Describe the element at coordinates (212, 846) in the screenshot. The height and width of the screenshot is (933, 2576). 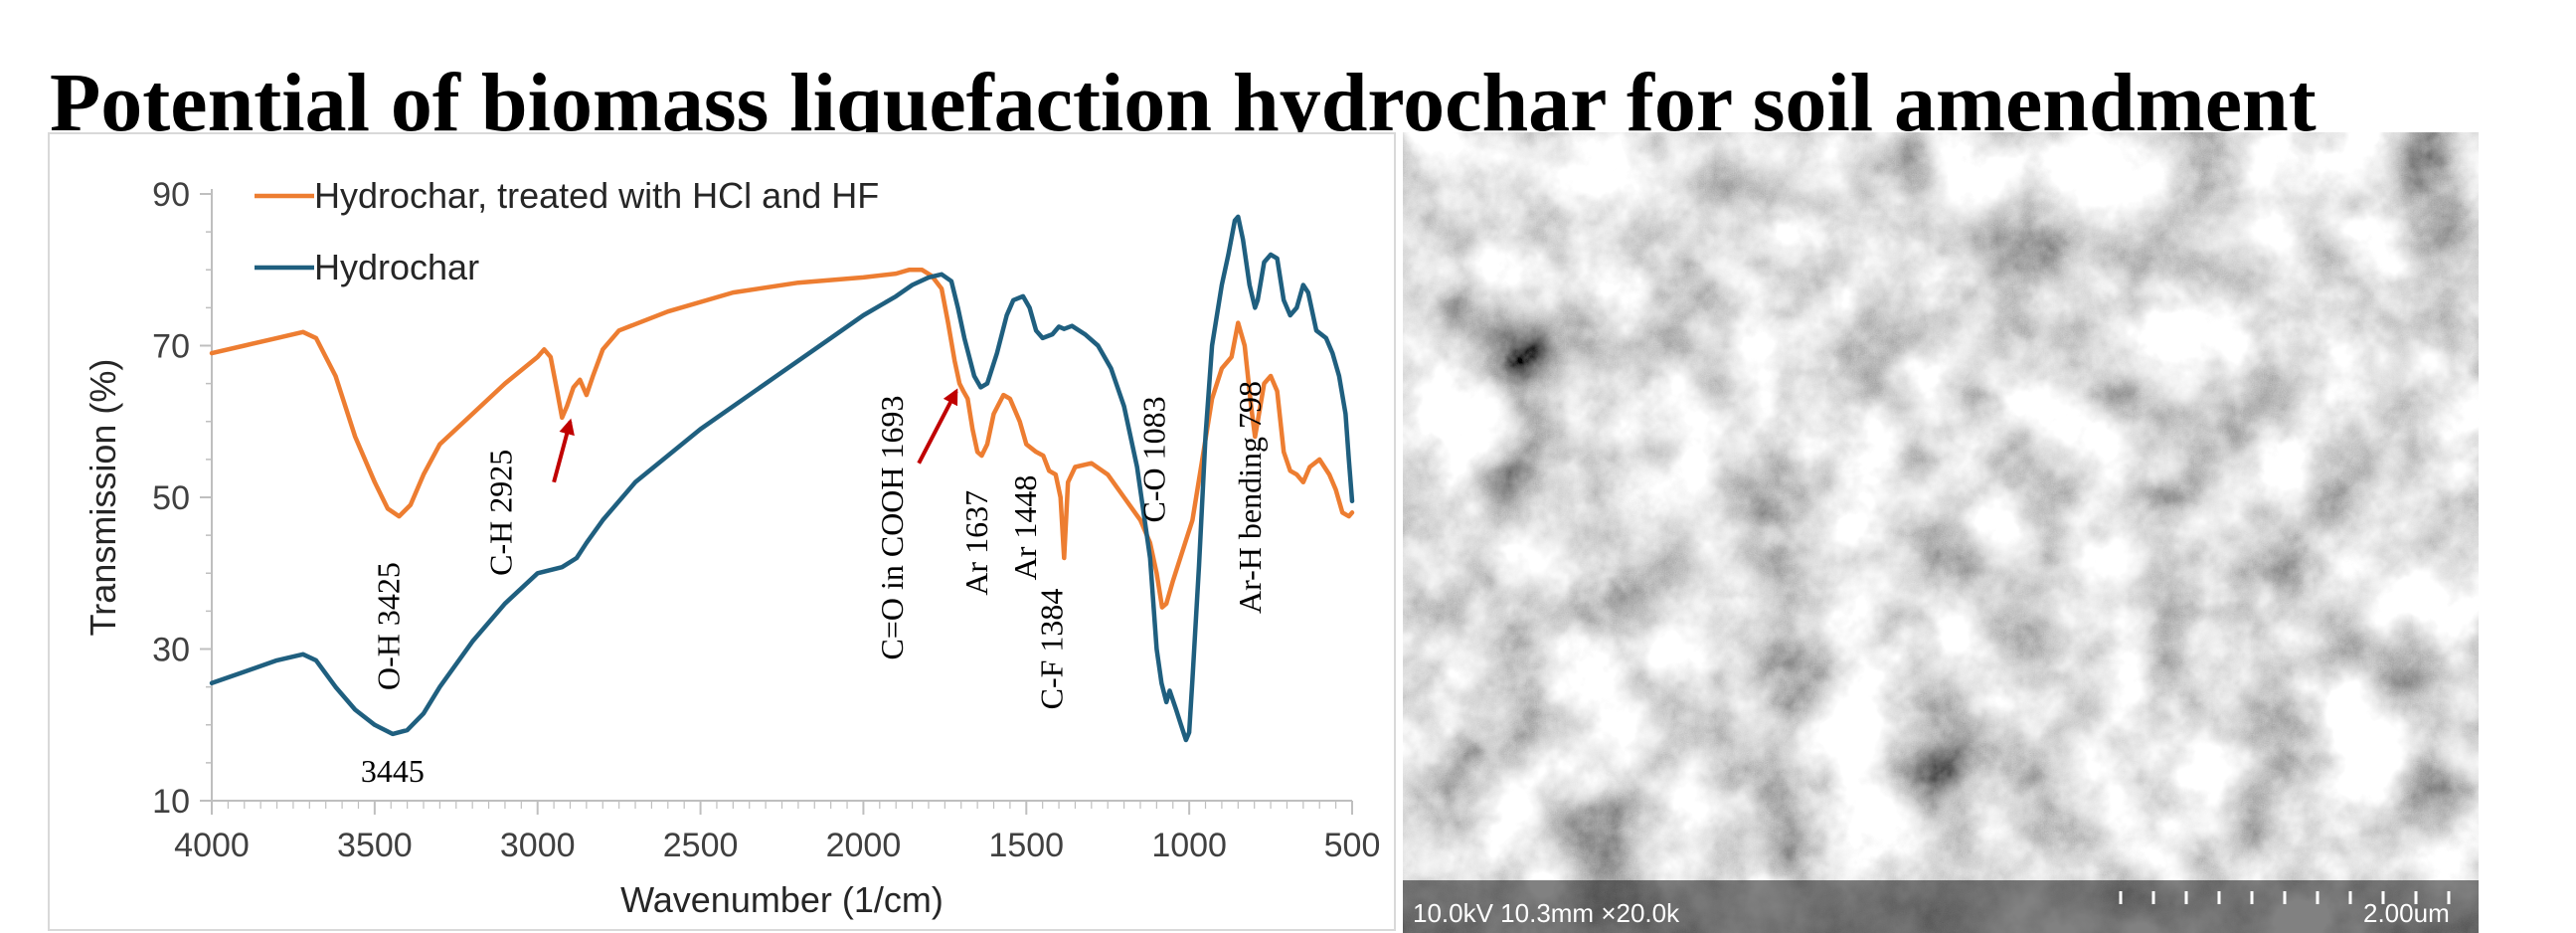
I see `x-tick-label: 4000` at that location.